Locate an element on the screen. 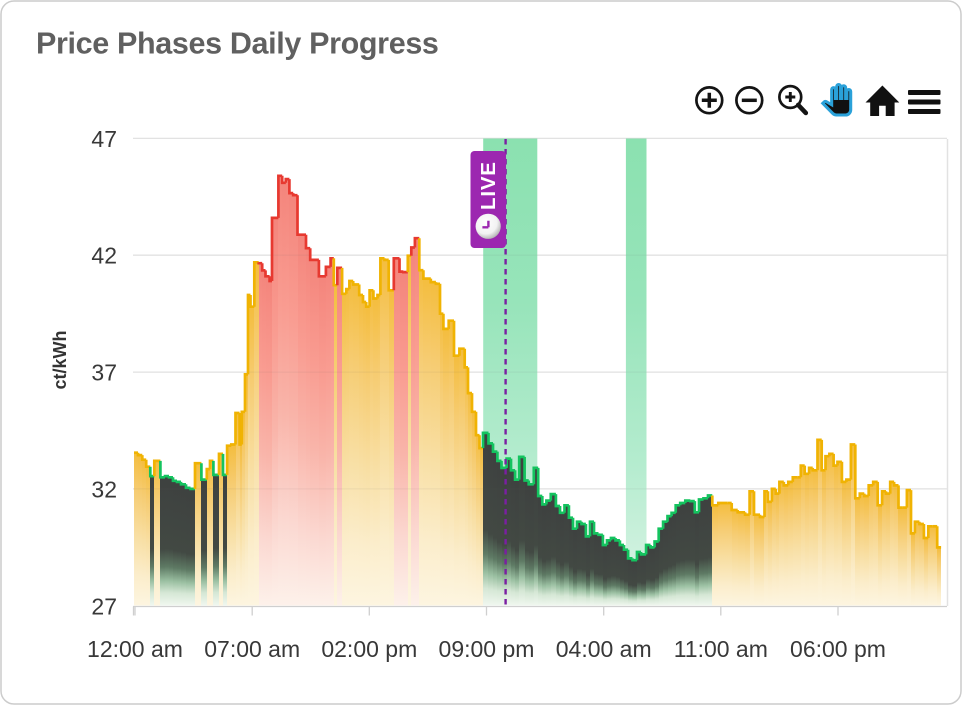  svg-text: 42 is located at coordinates (104, 256).